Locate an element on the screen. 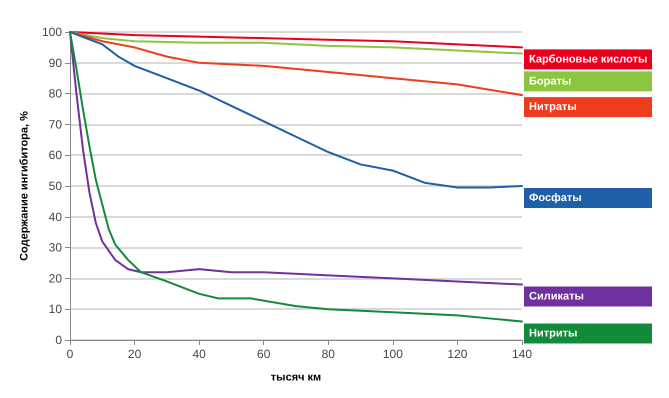 The width and height of the screenshot is (669, 398). y-tick-label: 70 is located at coordinates (55, 124).